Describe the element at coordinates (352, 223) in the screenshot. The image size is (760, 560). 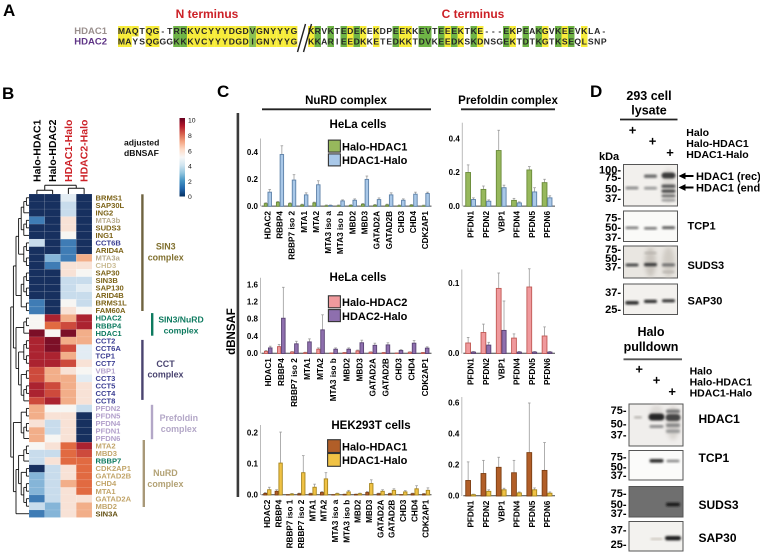
I see `svg-text: MBD2` at that location.